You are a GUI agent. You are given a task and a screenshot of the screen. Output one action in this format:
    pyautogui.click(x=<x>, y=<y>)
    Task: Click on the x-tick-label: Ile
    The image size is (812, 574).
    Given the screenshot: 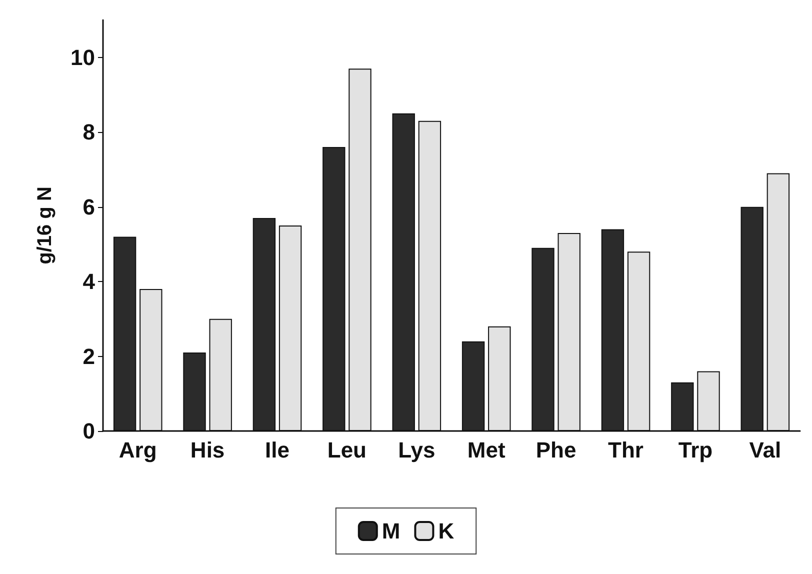 What is the action you would take?
    pyautogui.click(x=277, y=450)
    